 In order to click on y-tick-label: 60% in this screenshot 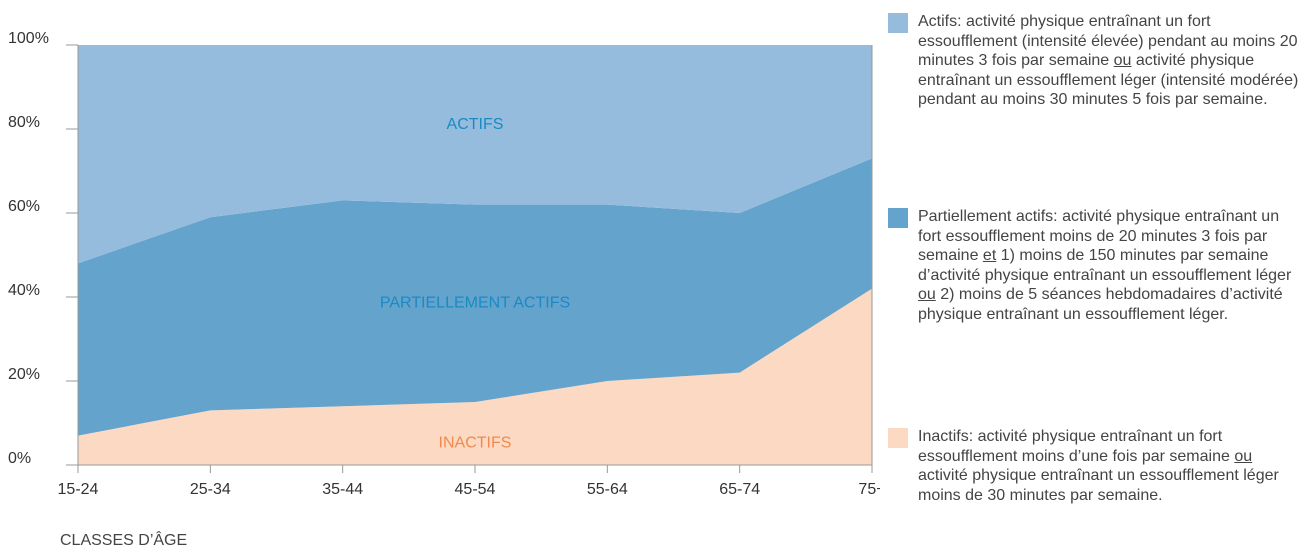, I will do `click(24, 206)`.